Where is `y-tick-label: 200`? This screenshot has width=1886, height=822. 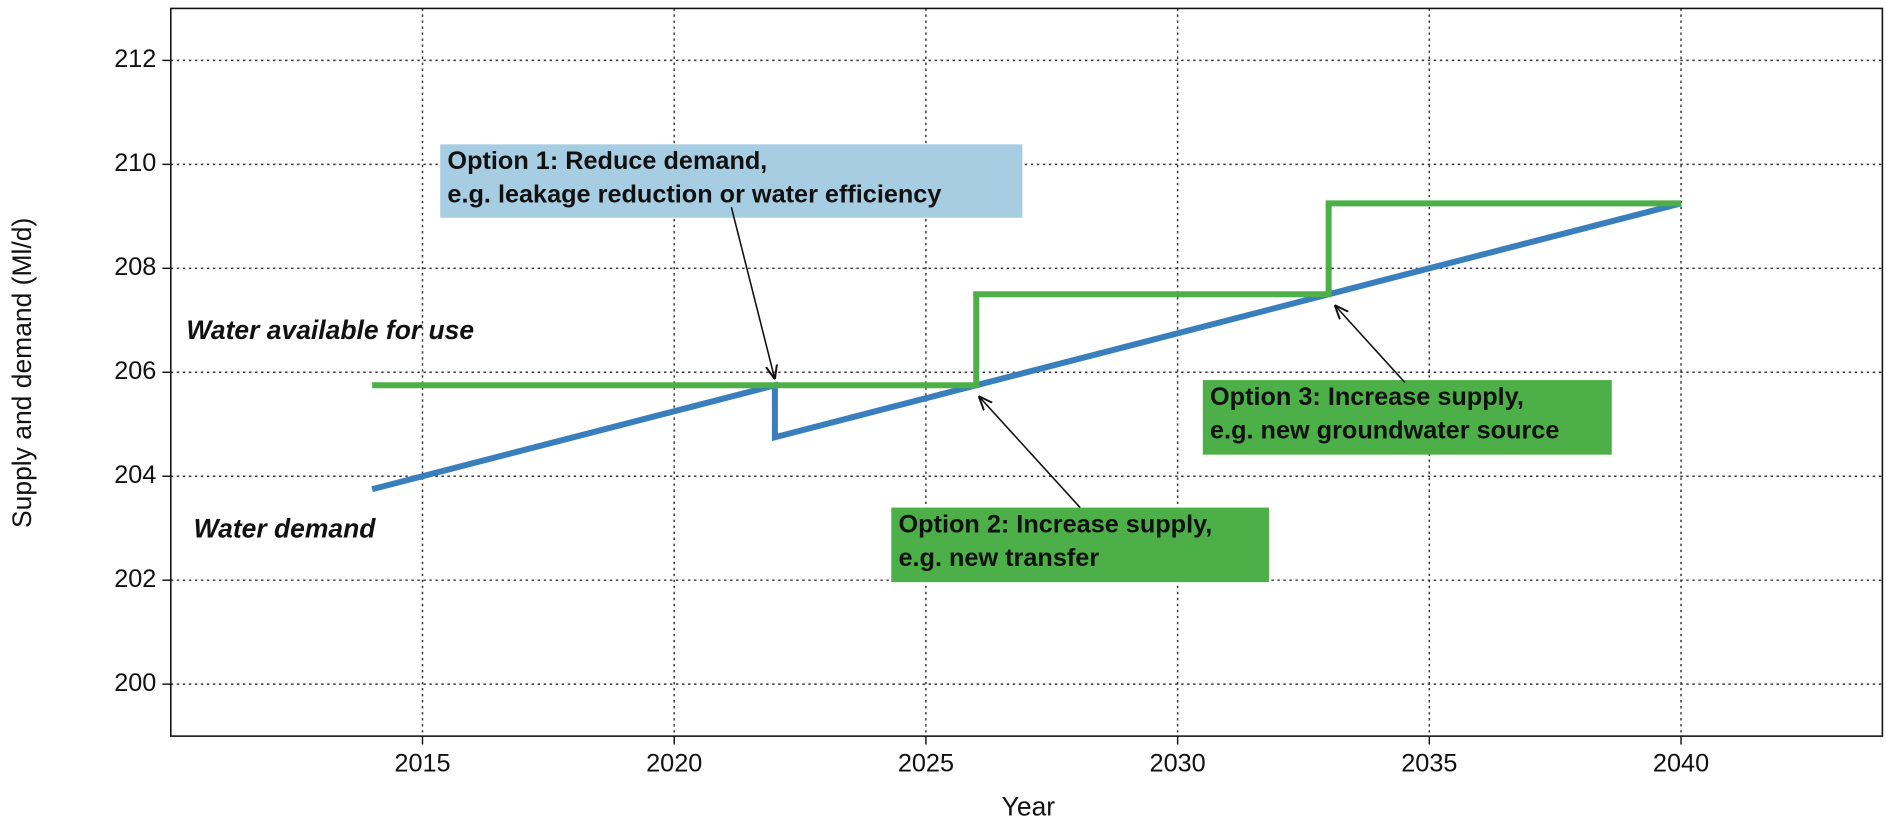 y-tick-label: 200 is located at coordinates (135, 683).